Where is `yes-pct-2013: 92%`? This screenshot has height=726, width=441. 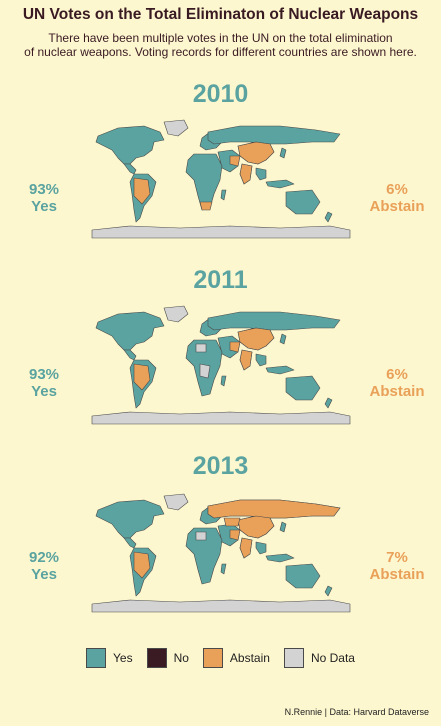
yes-pct-2013: 92% is located at coordinates (44, 557).